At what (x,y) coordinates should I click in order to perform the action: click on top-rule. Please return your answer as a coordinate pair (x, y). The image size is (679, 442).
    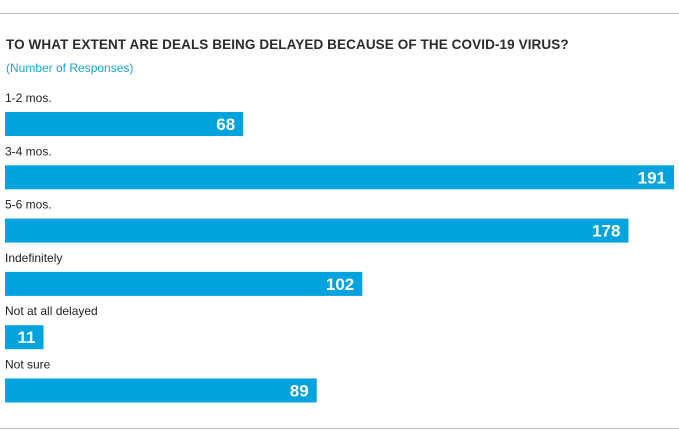
    Looking at the image, I should click on (339, 13).